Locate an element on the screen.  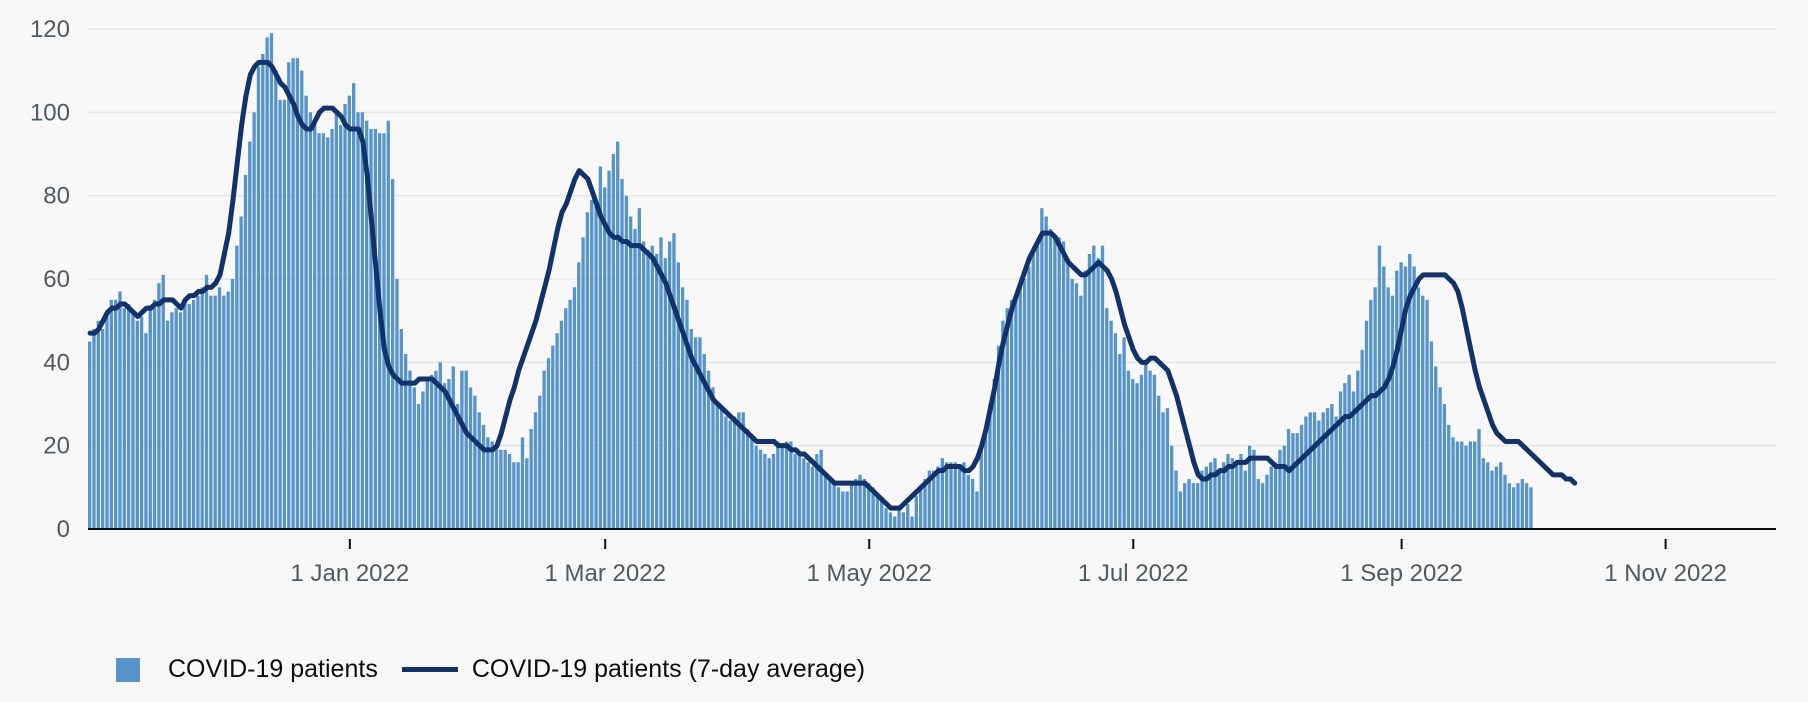
y-tick-label: 80 is located at coordinates (56, 196).